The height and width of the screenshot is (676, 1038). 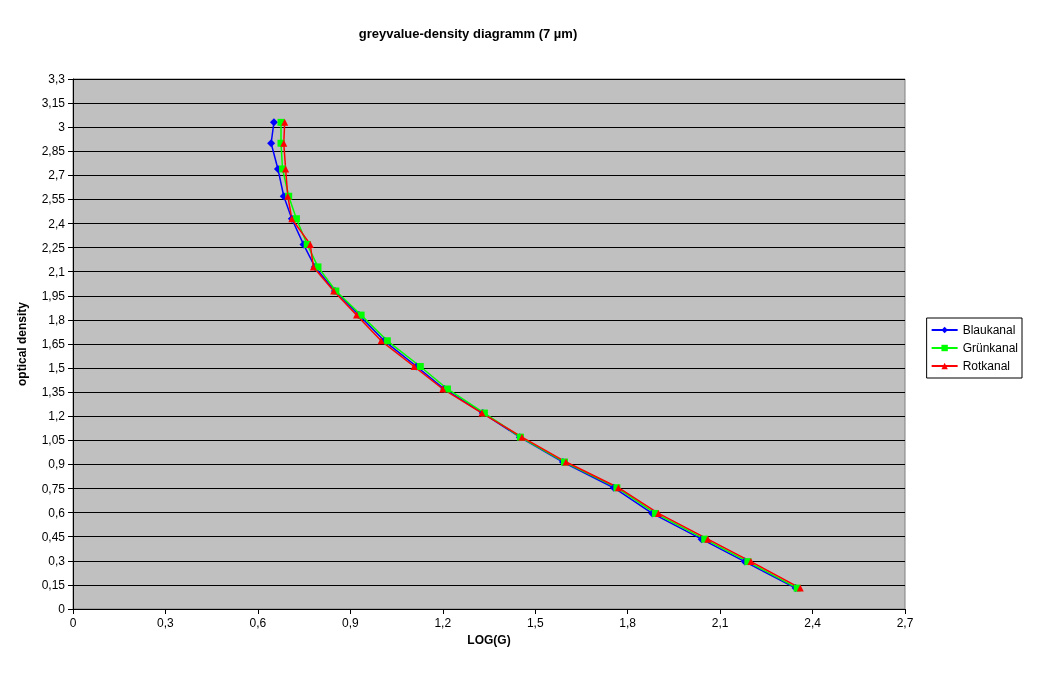 I want to click on x-tick-label: 2,4, so click(x=813, y=623).